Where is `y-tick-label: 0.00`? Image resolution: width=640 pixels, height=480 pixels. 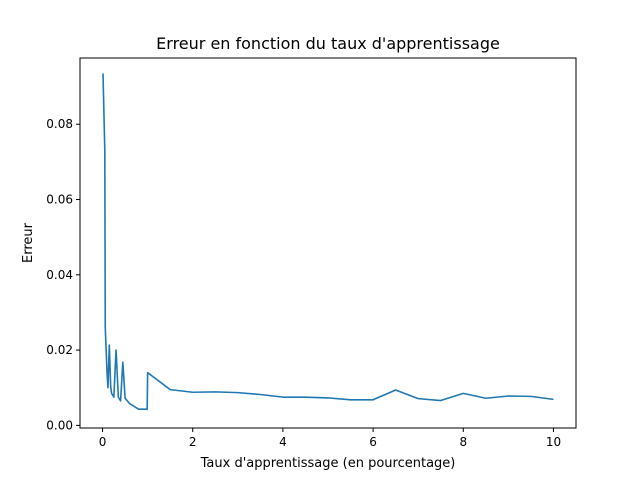
y-tick-label: 0.00 is located at coordinates (59, 425).